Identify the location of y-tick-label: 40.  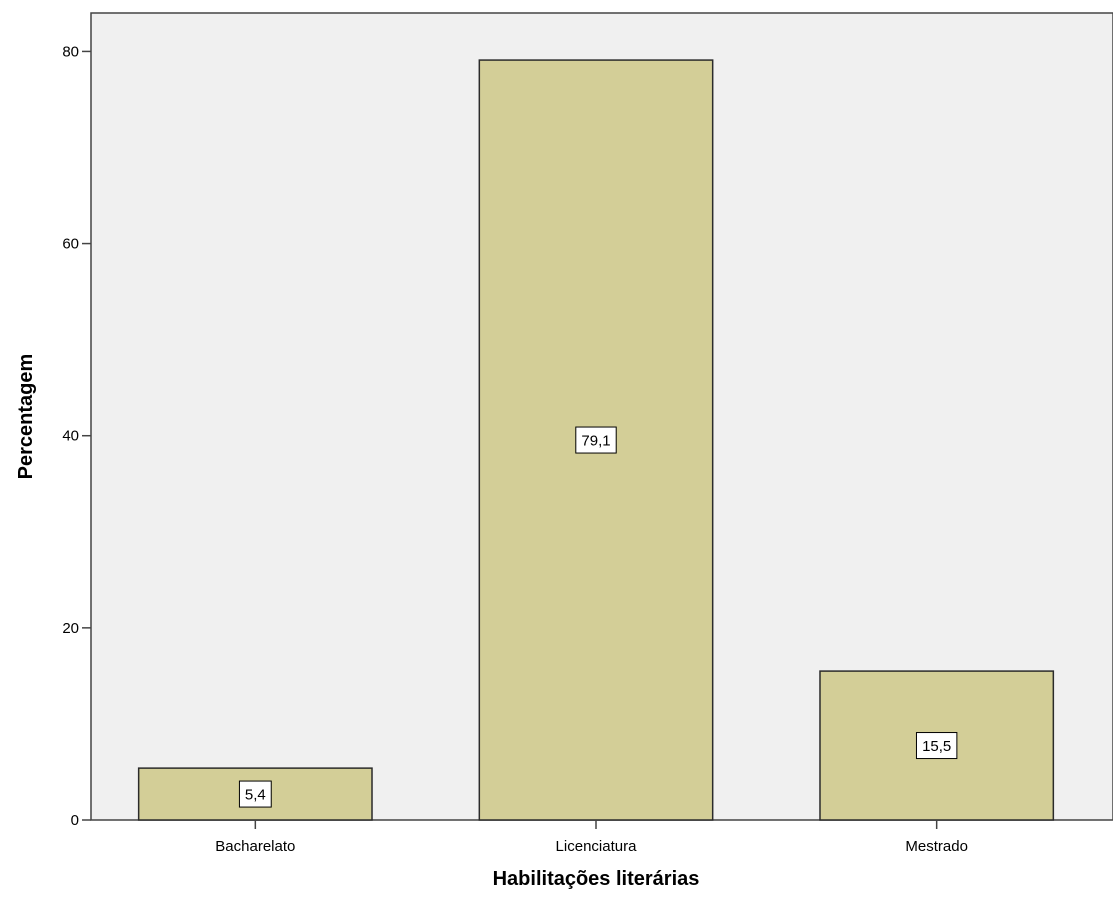
(70, 436).